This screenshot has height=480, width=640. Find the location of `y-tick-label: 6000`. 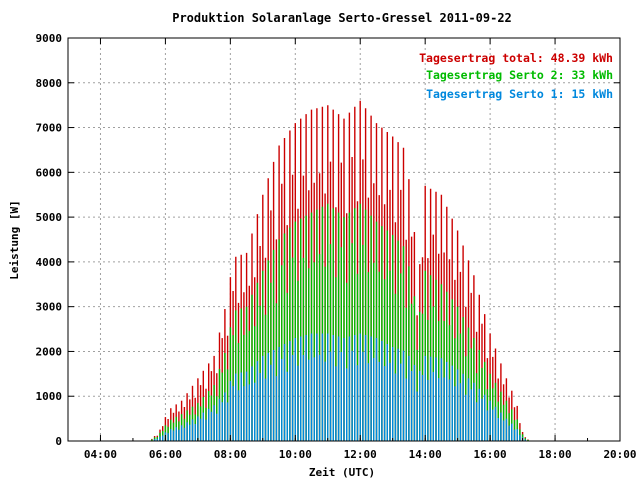

y-tick-label: 6000 is located at coordinates (49, 172).